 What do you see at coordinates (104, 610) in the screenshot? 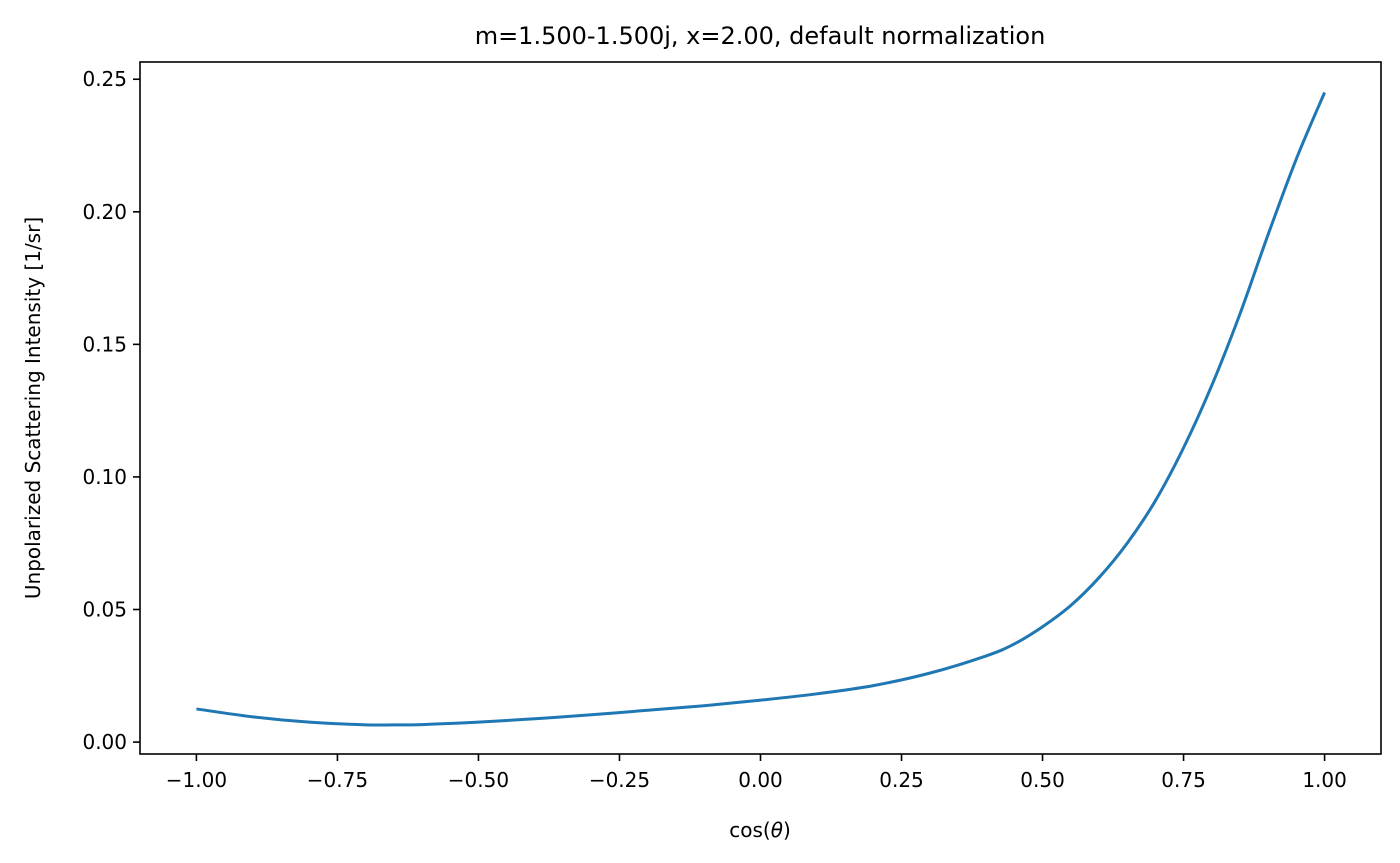
I see `y-tick-label: 0.05` at bounding box center [104, 610].